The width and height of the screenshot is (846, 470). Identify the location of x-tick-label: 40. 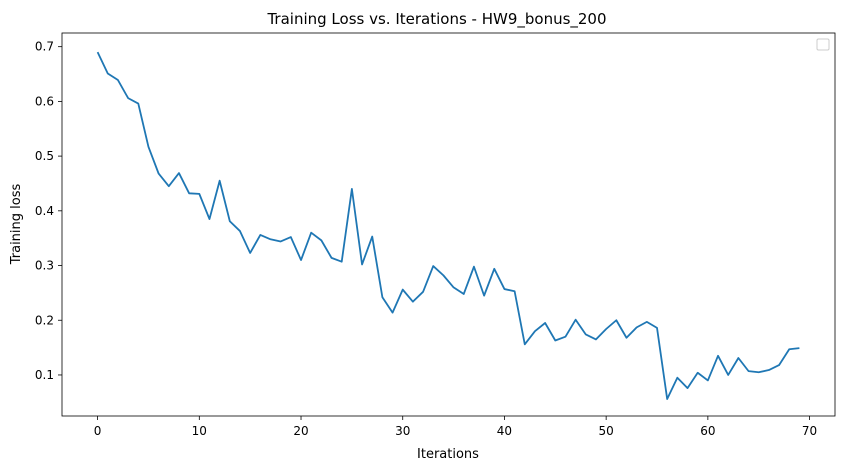
(504, 431).